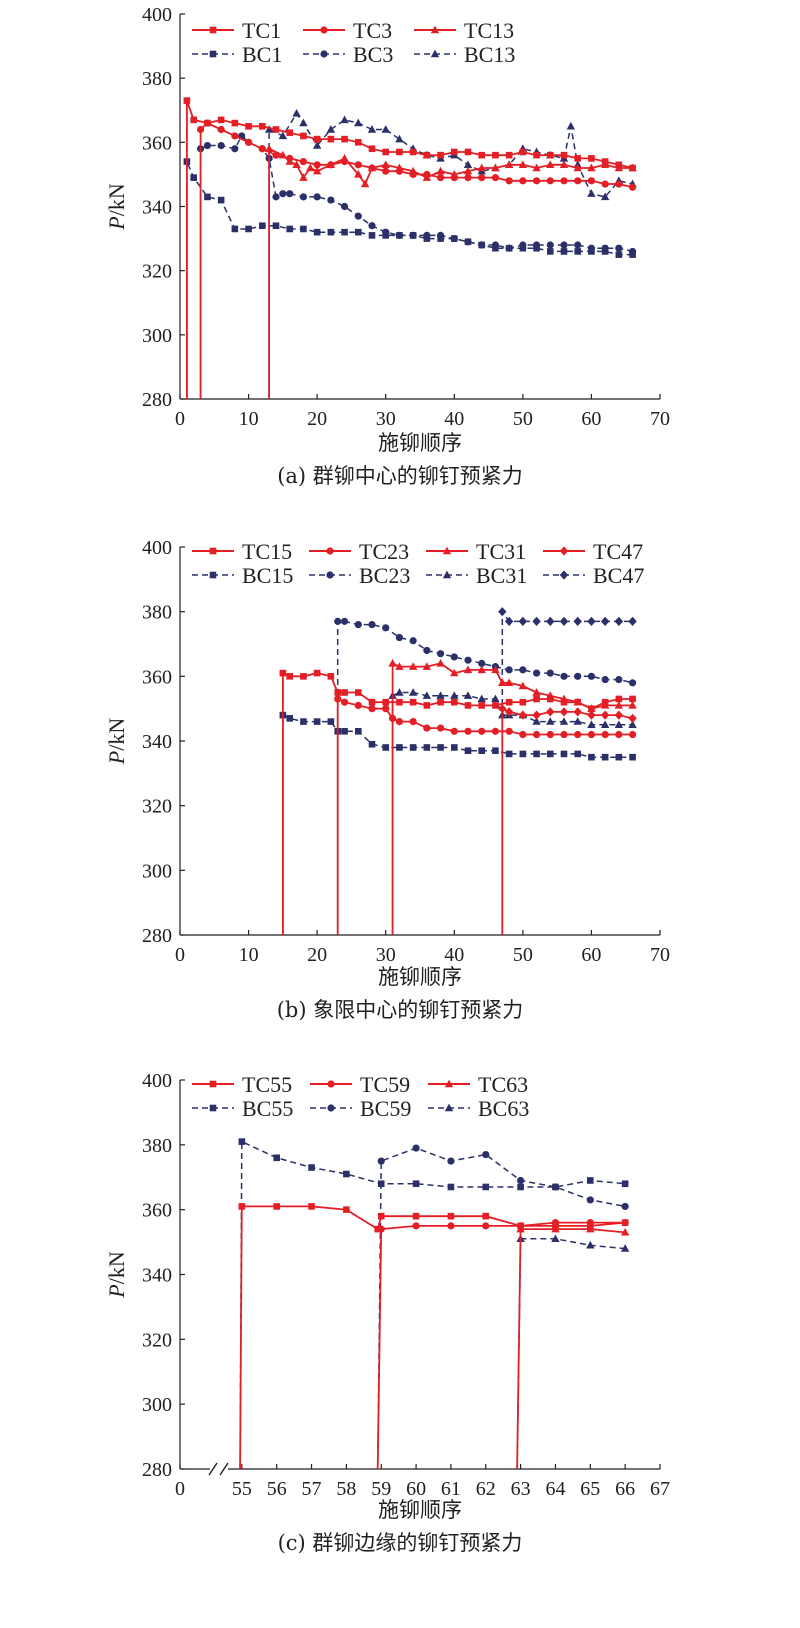 The width and height of the screenshot is (800, 1628). I want to click on legend-item-bc3: BC3, so click(348, 54).